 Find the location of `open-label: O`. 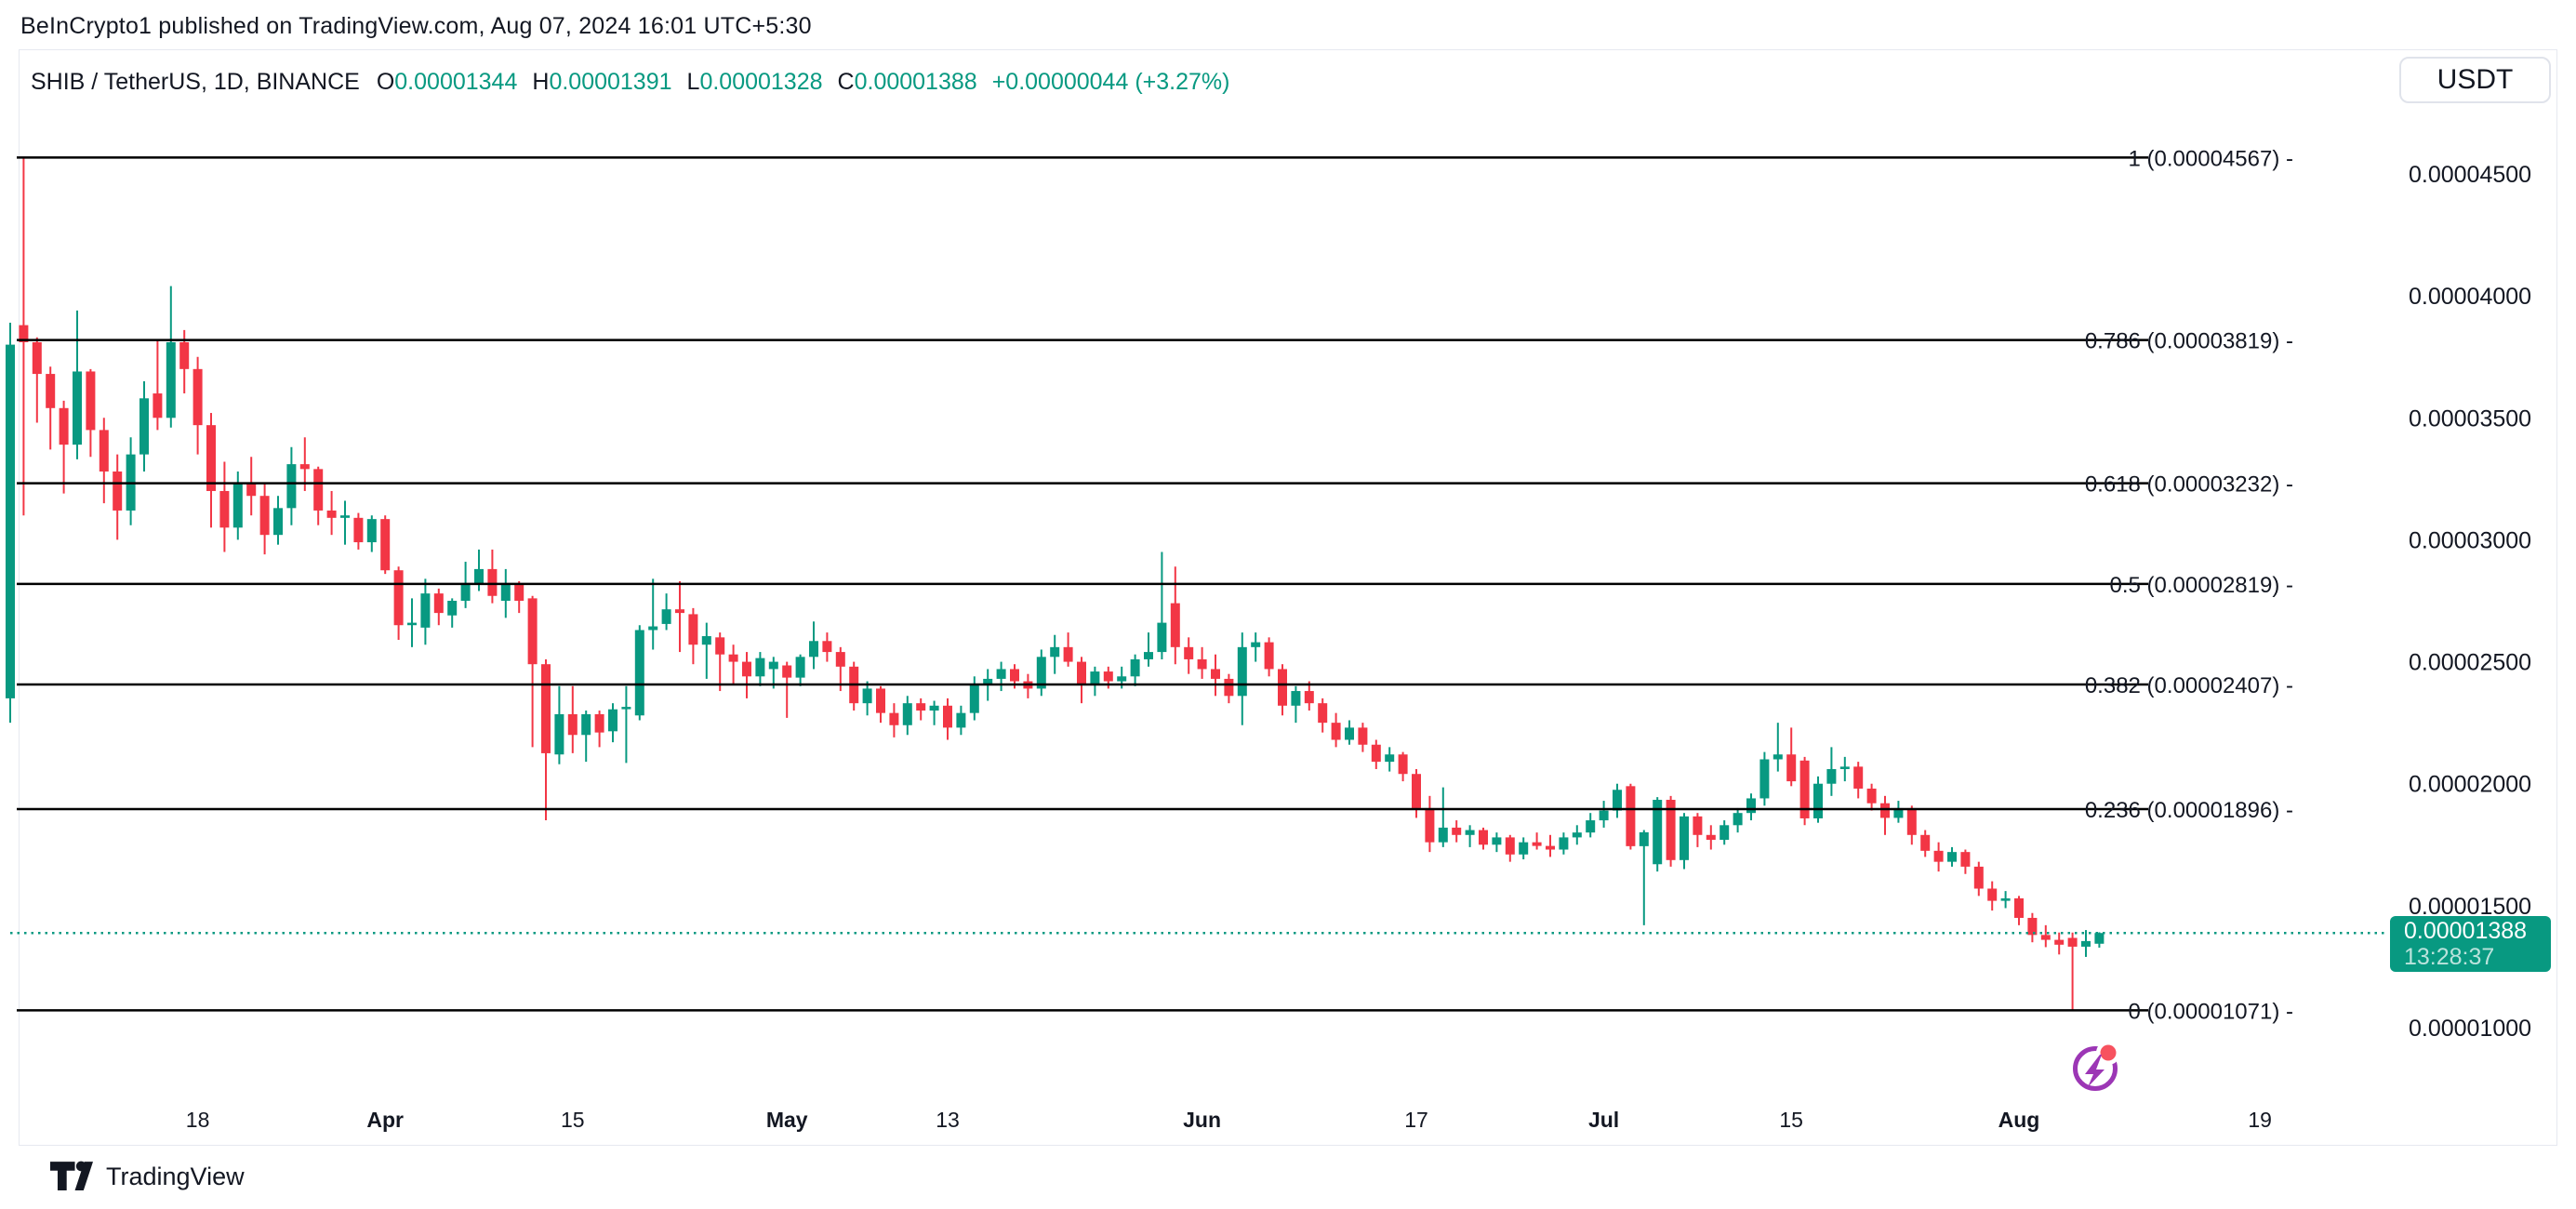

open-label: O is located at coordinates (385, 82).